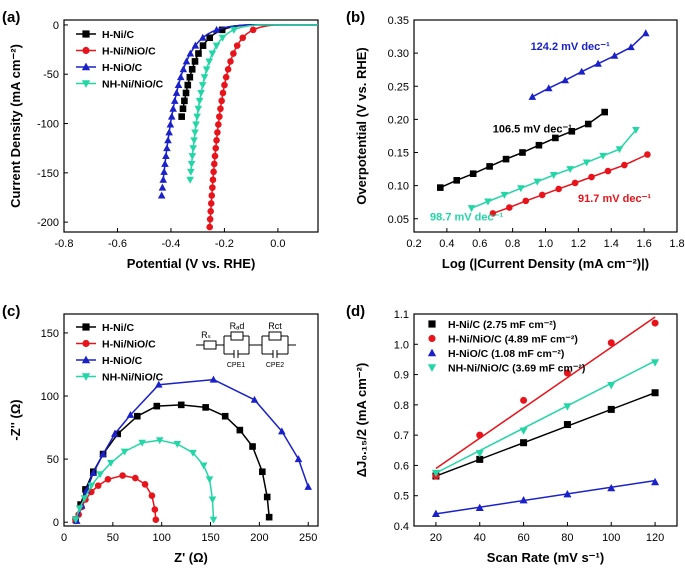 Image resolution: width=685 pixels, height=569 pixels. What do you see at coordinates (172, 462) in the screenshot?
I see `series-line-black` at bounding box center [172, 462].